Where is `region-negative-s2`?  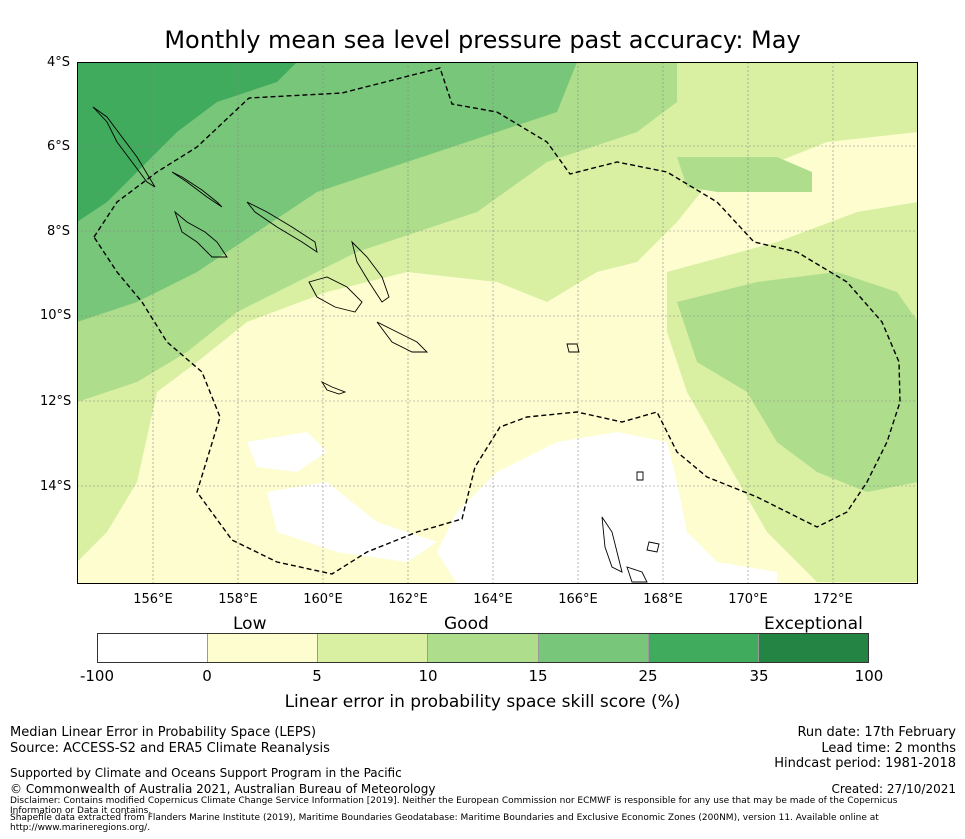 region-negative-s2 is located at coordinates (352, 522).